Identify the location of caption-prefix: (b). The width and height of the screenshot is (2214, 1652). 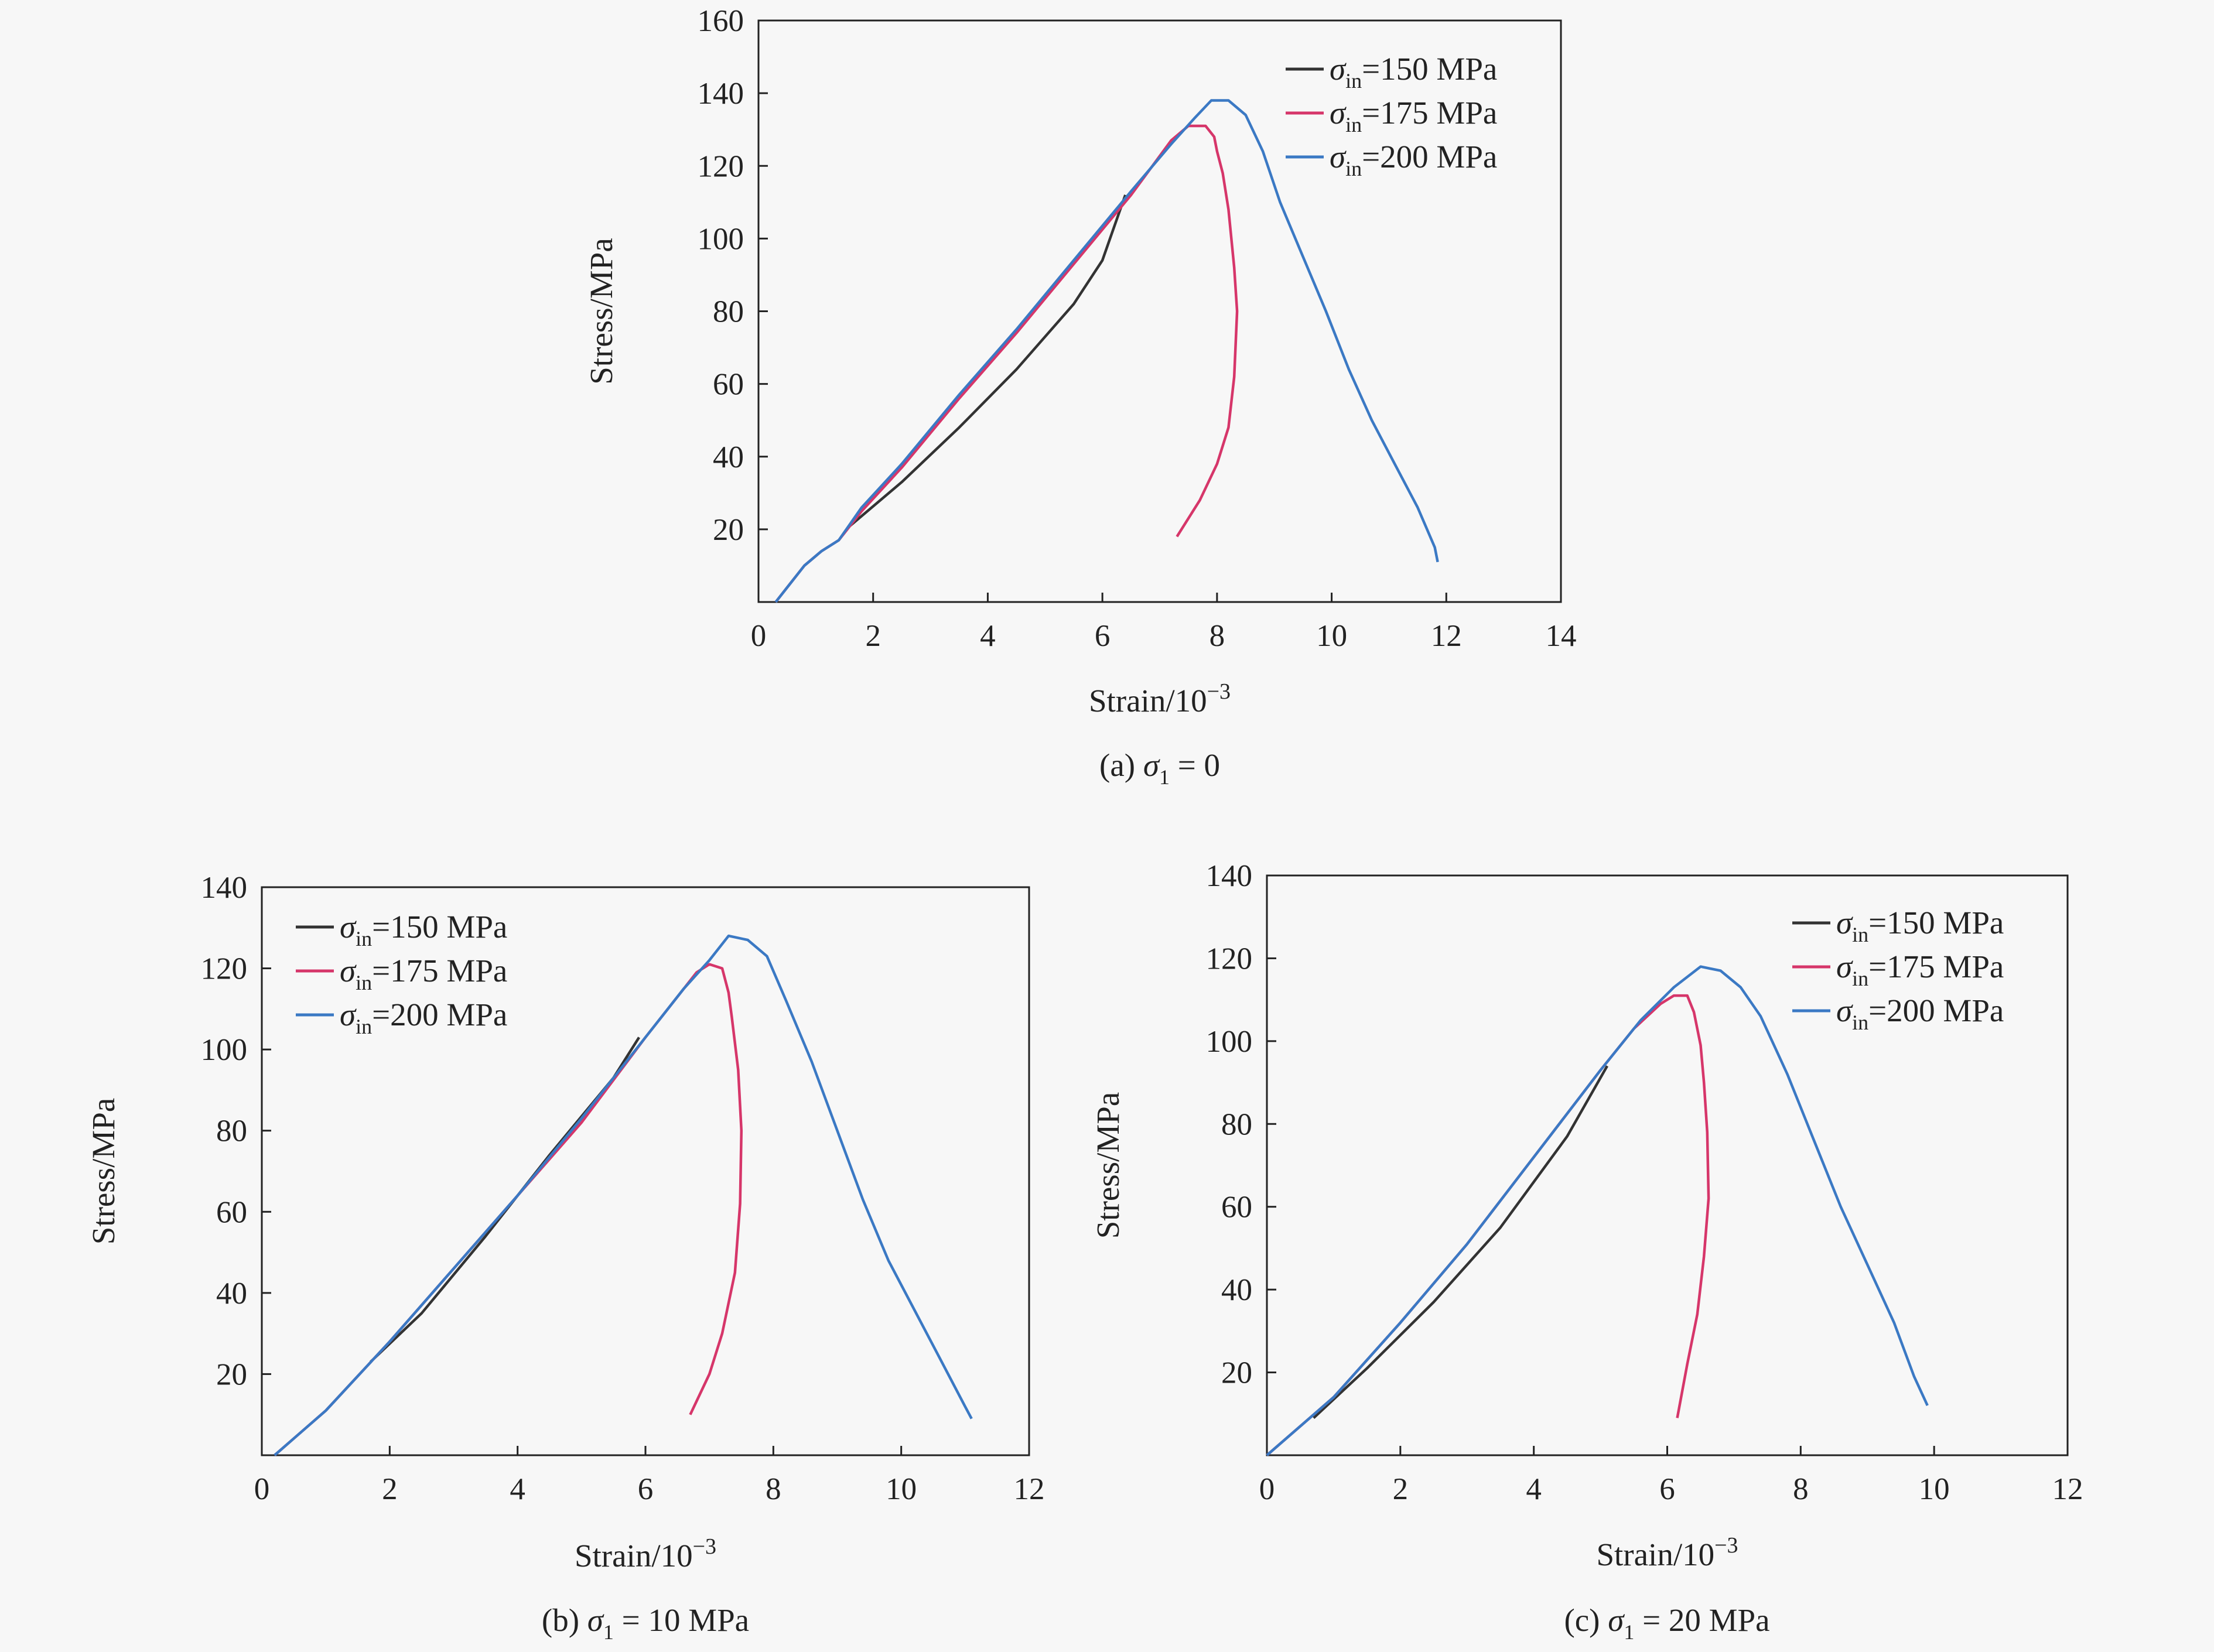
(564, 1620).